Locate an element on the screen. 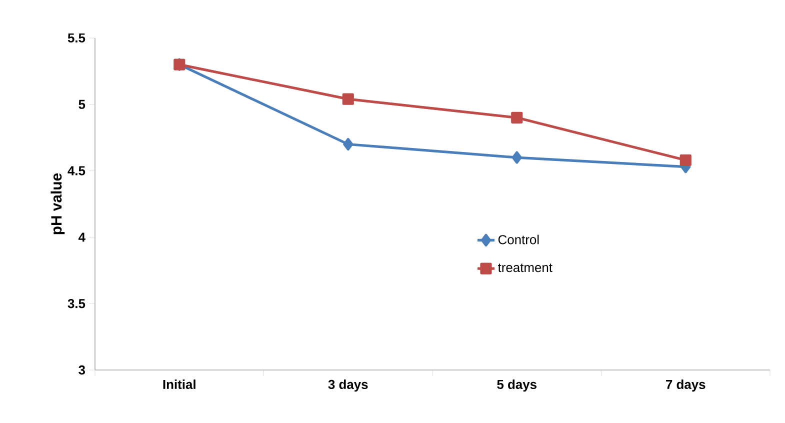 This screenshot has width=785, height=423. legend-label: Control is located at coordinates (518, 239).